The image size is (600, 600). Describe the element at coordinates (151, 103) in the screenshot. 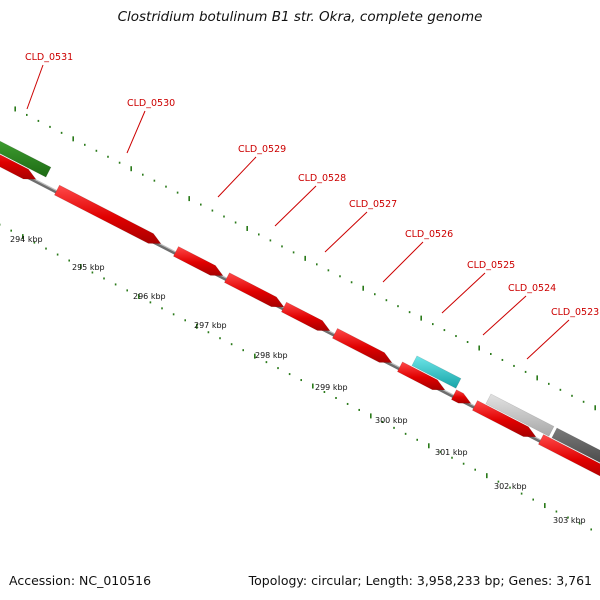

I see `gene-label: CLD_0530` at that location.